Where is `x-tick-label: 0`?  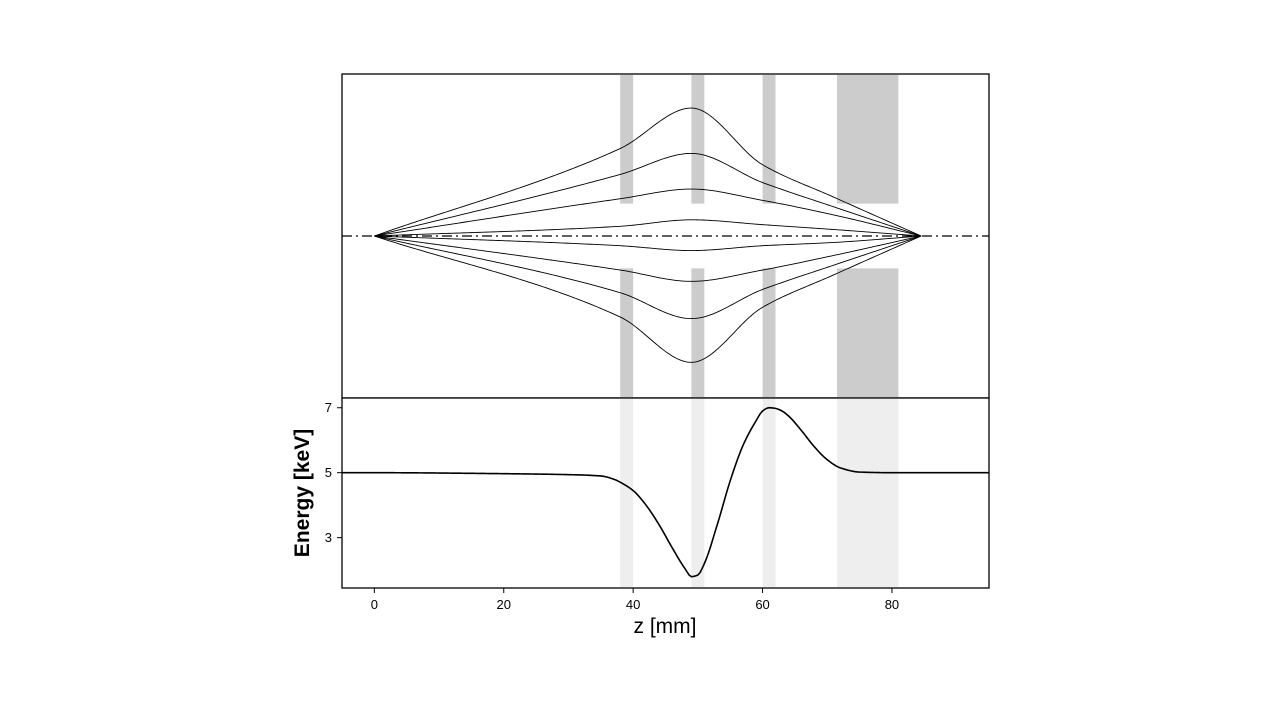
x-tick-label: 0 is located at coordinates (374, 604).